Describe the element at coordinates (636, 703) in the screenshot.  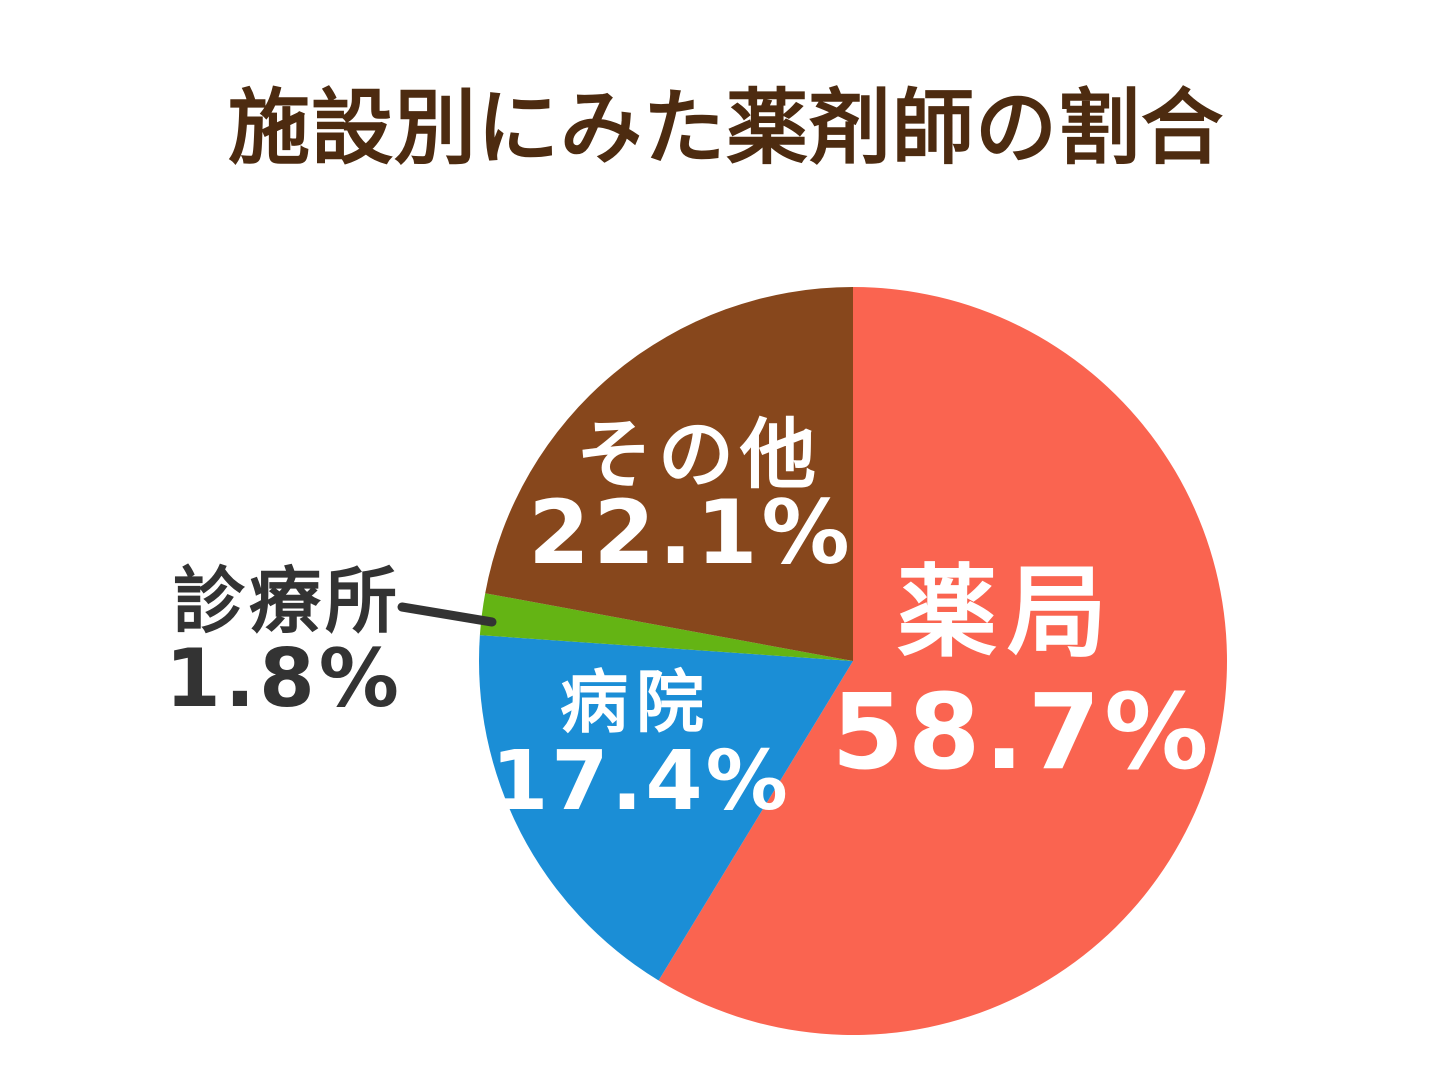
I see `pie-label-byoin: 病院` at that location.